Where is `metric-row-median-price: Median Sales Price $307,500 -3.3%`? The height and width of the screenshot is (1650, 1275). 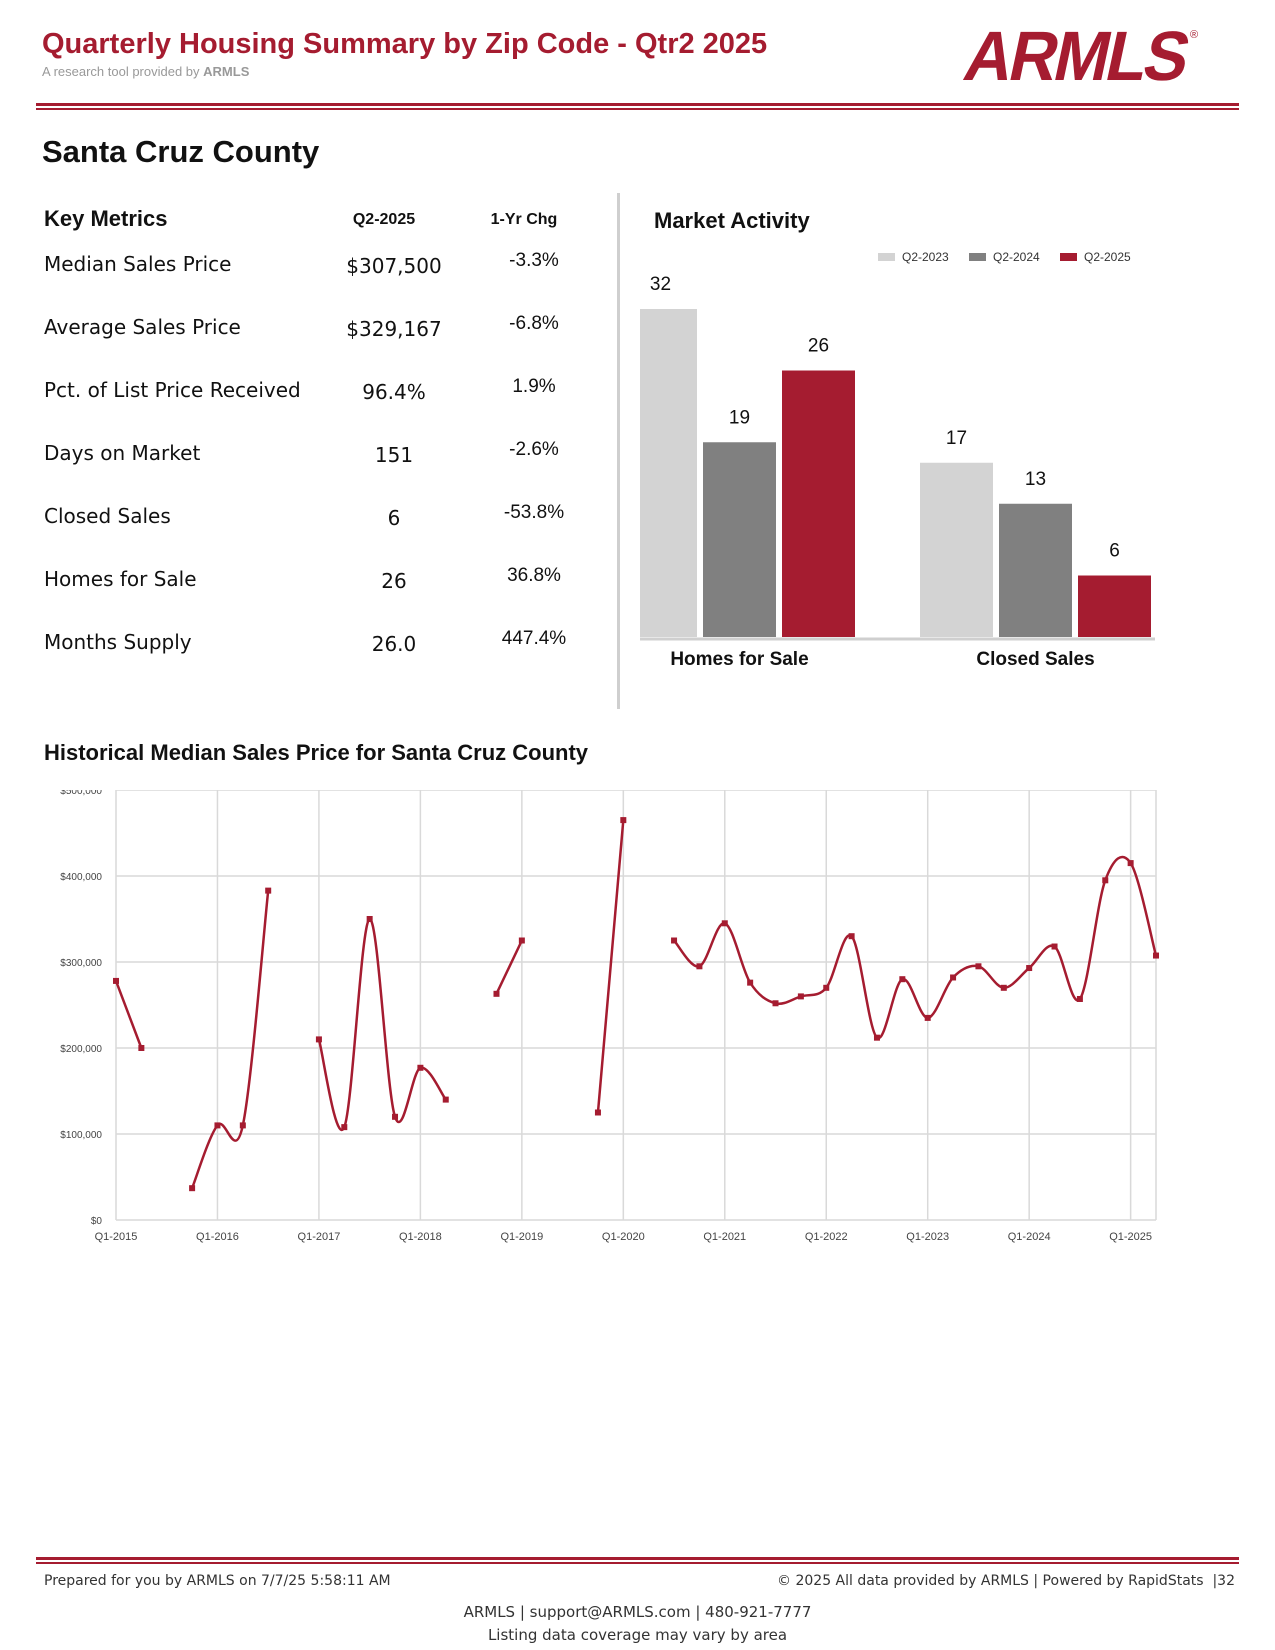
metric-row-median-price: Median Sales Price $307,500 -3.3% is located at coordinates (314, 271).